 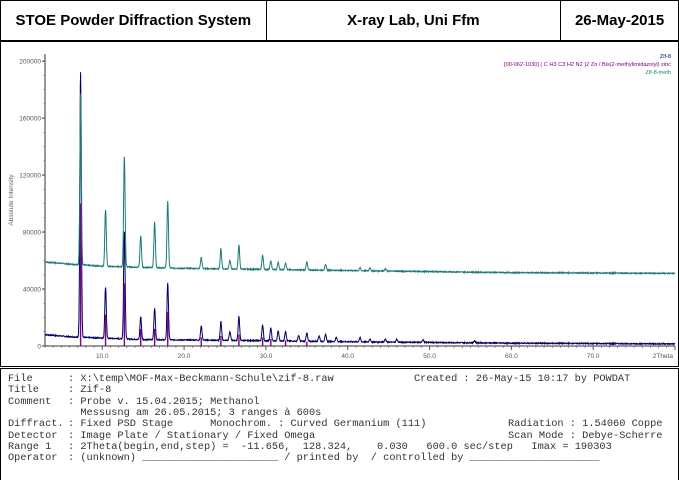 I want to click on y-tick-label: 0, so click(x=39, y=347).